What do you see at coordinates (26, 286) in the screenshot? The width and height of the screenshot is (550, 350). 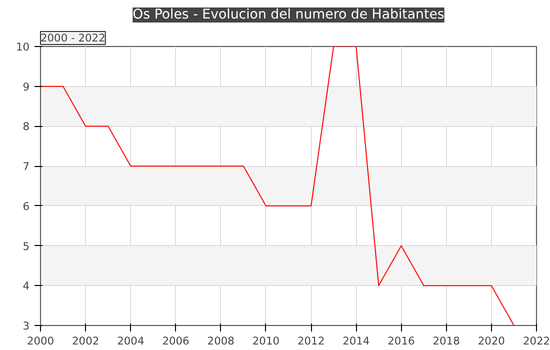 I see `y-tick-label: 4` at bounding box center [26, 286].